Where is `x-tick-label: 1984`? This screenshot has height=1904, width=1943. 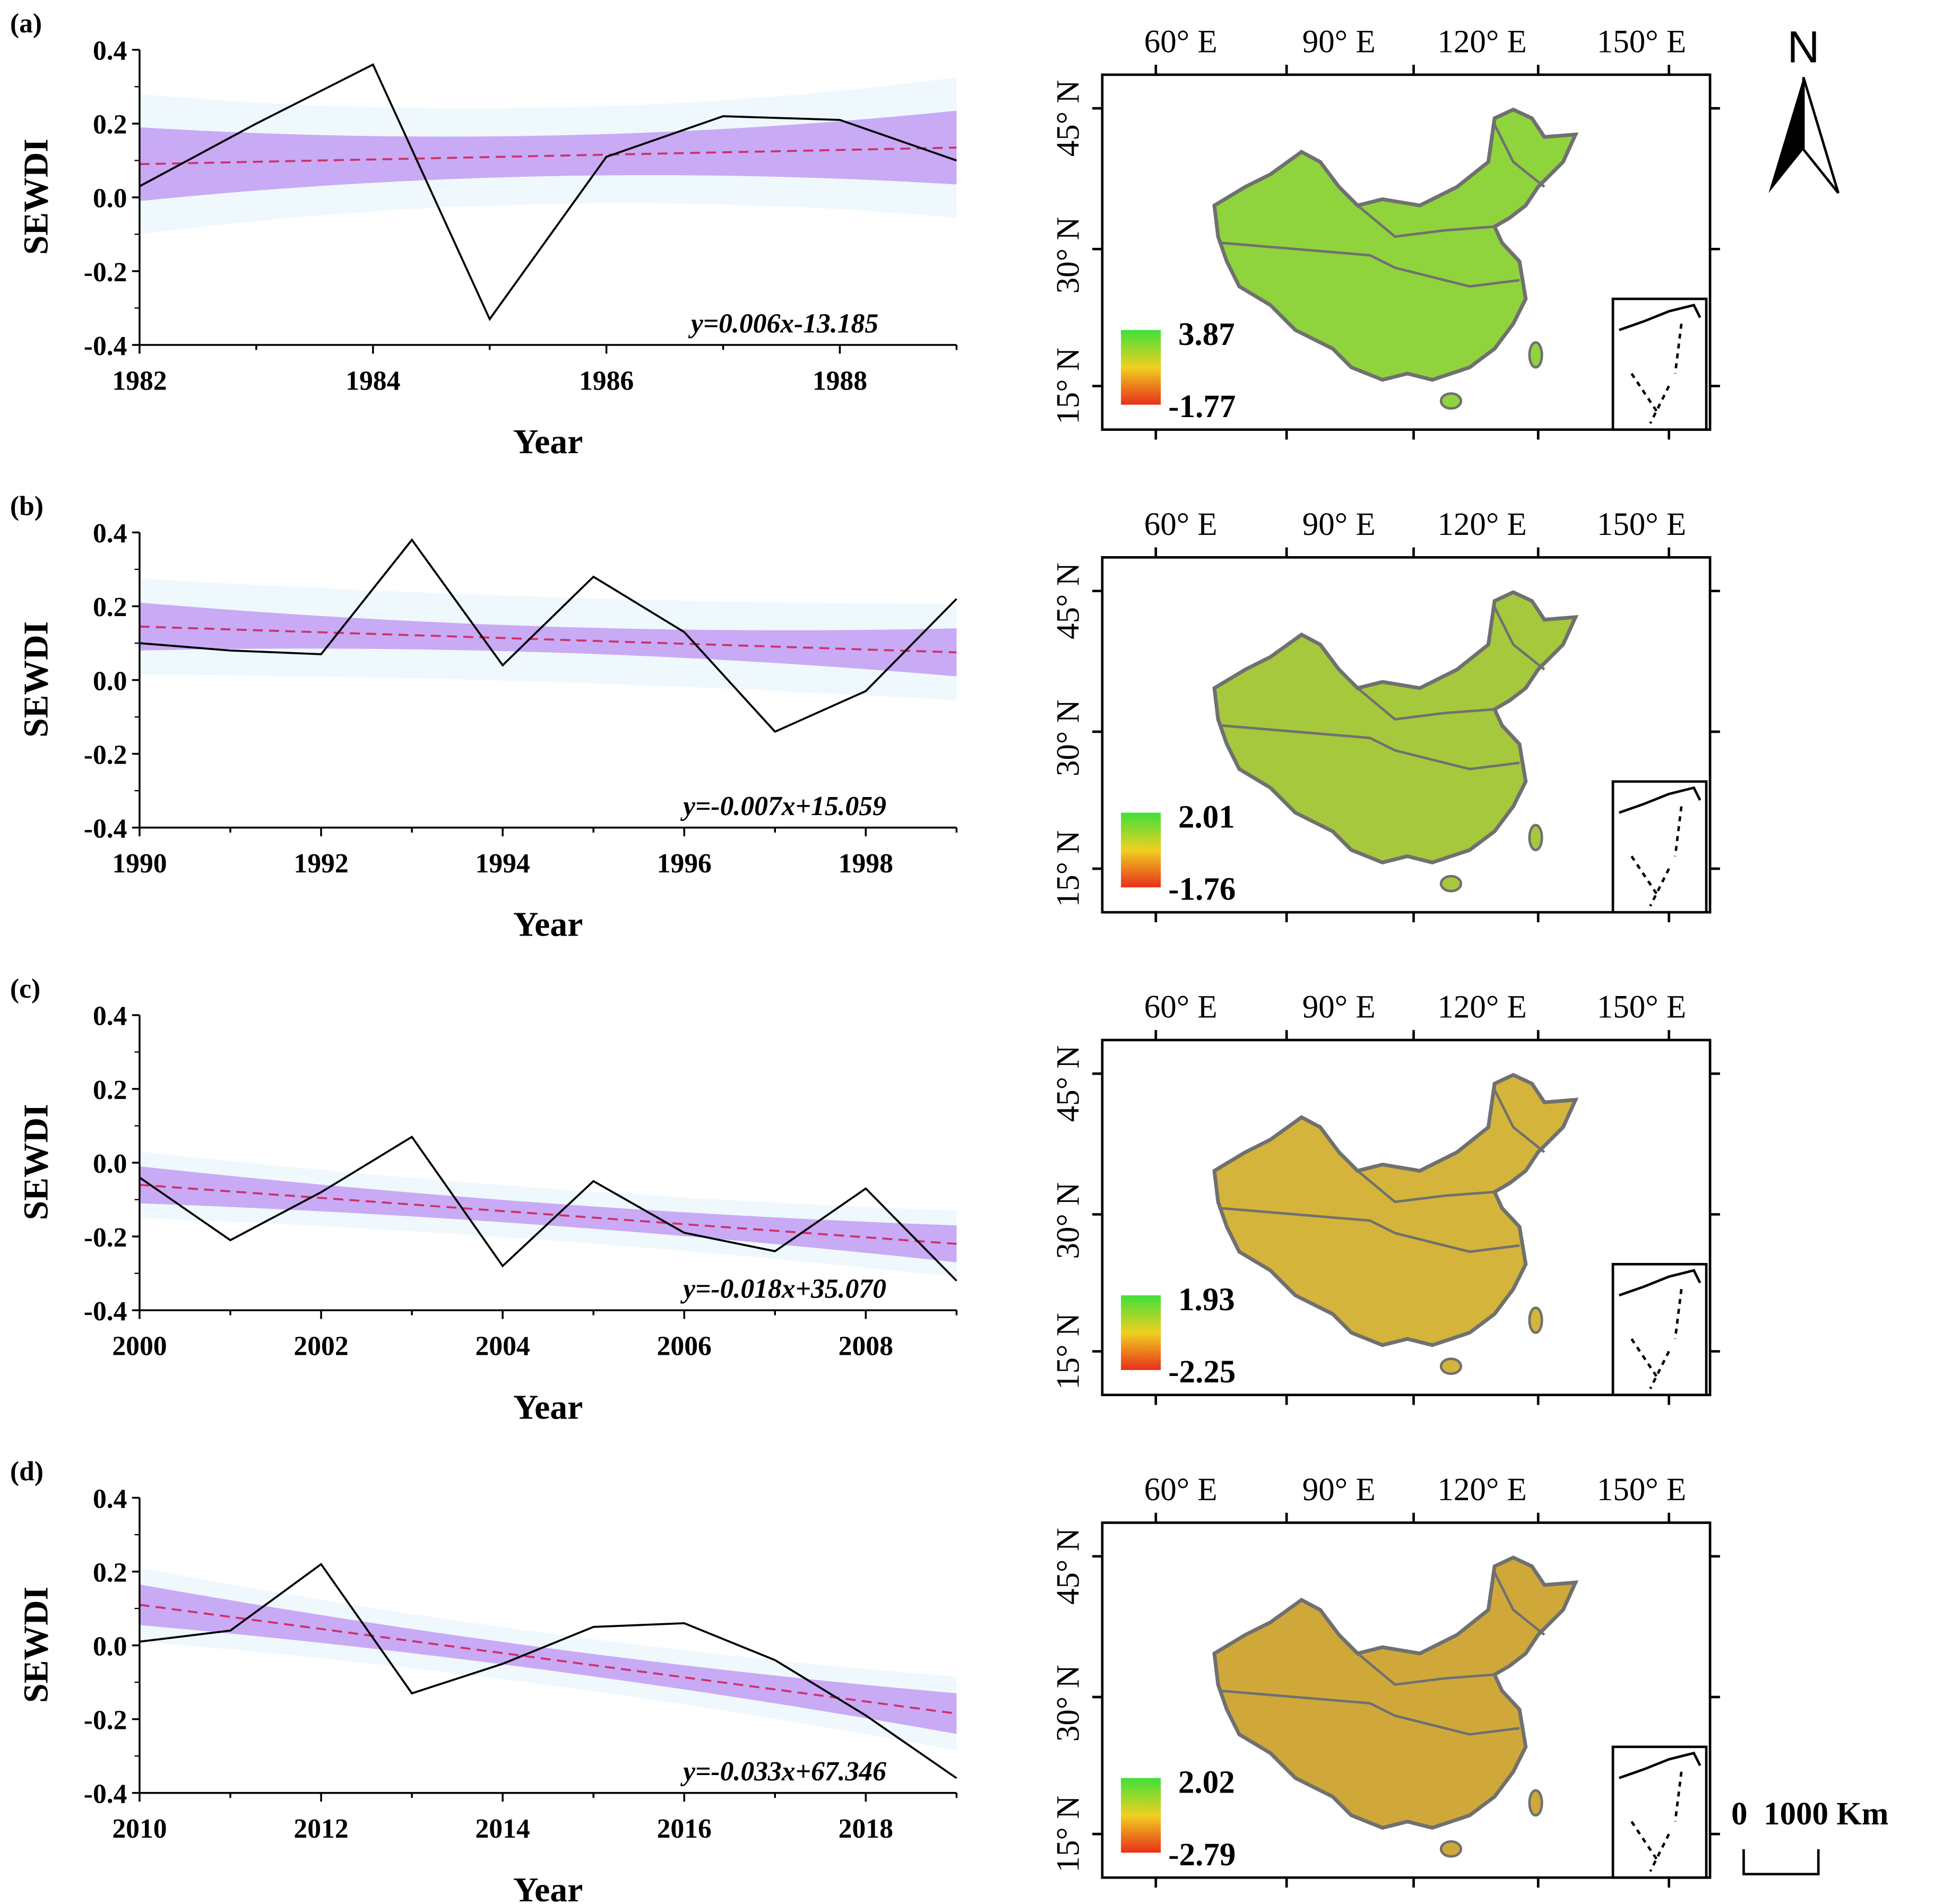
x-tick-label: 1984 is located at coordinates (373, 381).